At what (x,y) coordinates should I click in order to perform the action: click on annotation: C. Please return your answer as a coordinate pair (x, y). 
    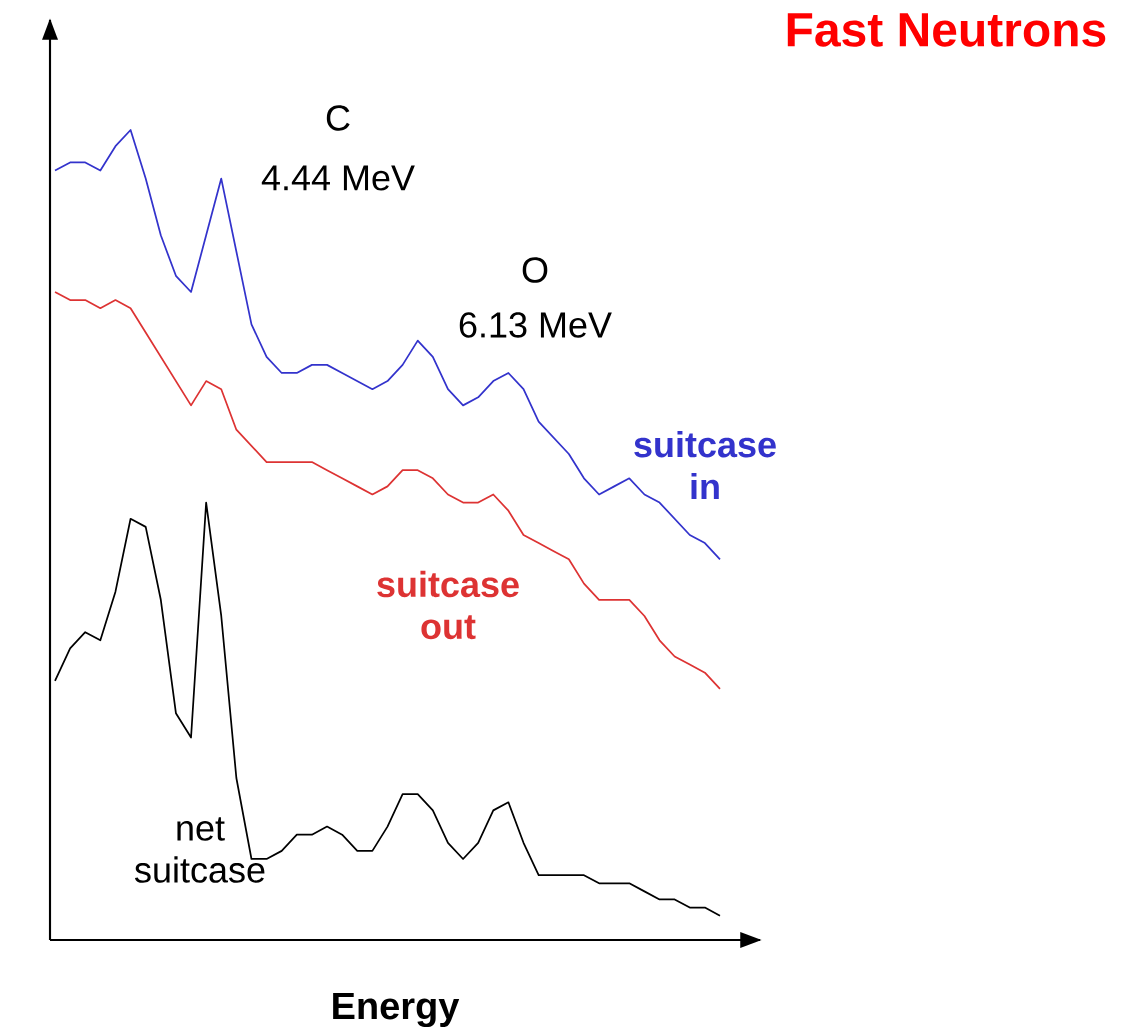
    Looking at the image, I should click on (338, 118).